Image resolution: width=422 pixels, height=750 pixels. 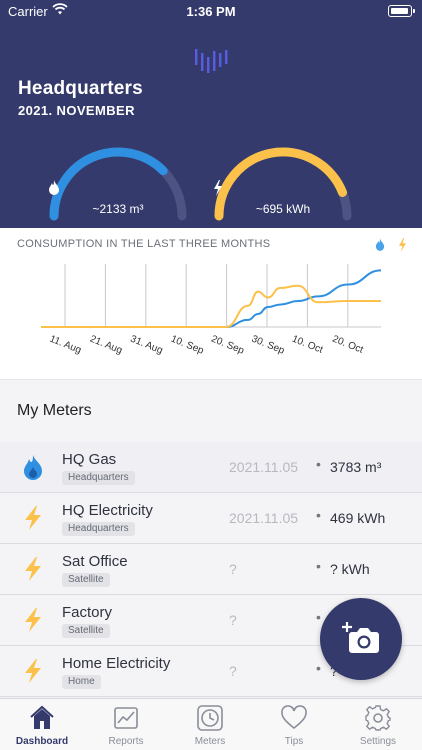 What do you see at coordinates (294, 717) in the screenshot?
I see `heart-icon` at bounding box center [294, 717].